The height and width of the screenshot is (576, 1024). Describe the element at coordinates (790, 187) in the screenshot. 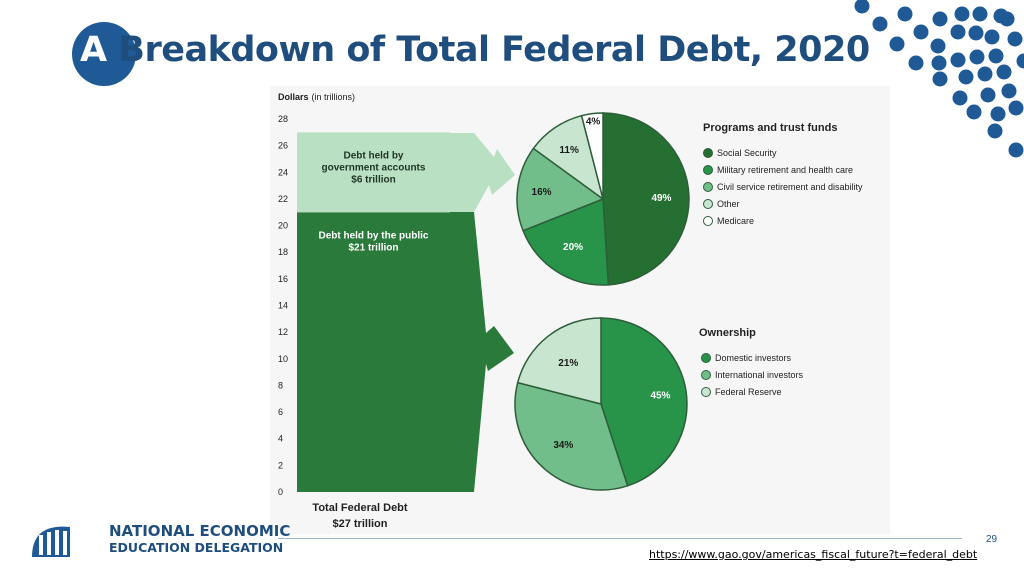

I see `legend-label: Civil service retirement and disability` at that location.